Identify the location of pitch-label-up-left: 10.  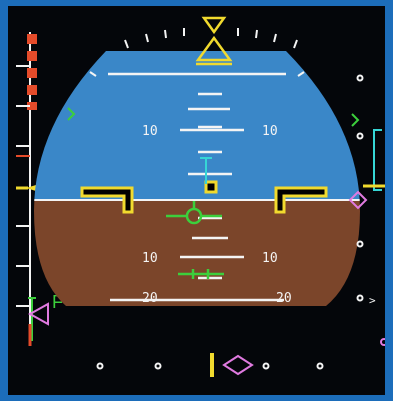
(150, 131).